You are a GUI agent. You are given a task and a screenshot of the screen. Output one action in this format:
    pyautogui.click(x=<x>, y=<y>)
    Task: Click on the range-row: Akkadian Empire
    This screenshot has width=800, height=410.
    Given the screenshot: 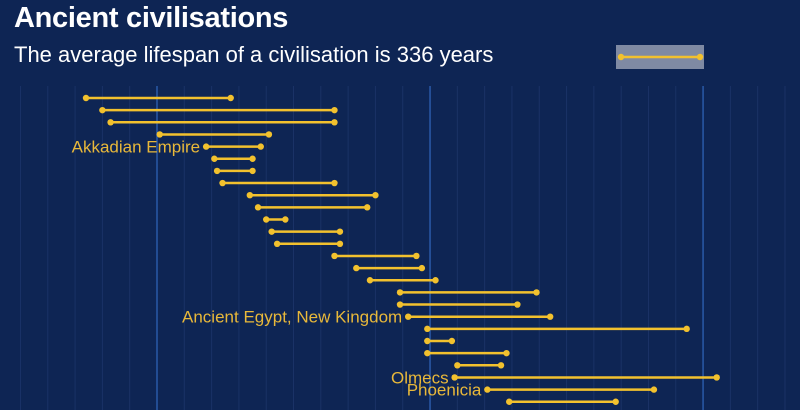 What is the action you would take?
    pyautogui.click(x=168, y=147)
    